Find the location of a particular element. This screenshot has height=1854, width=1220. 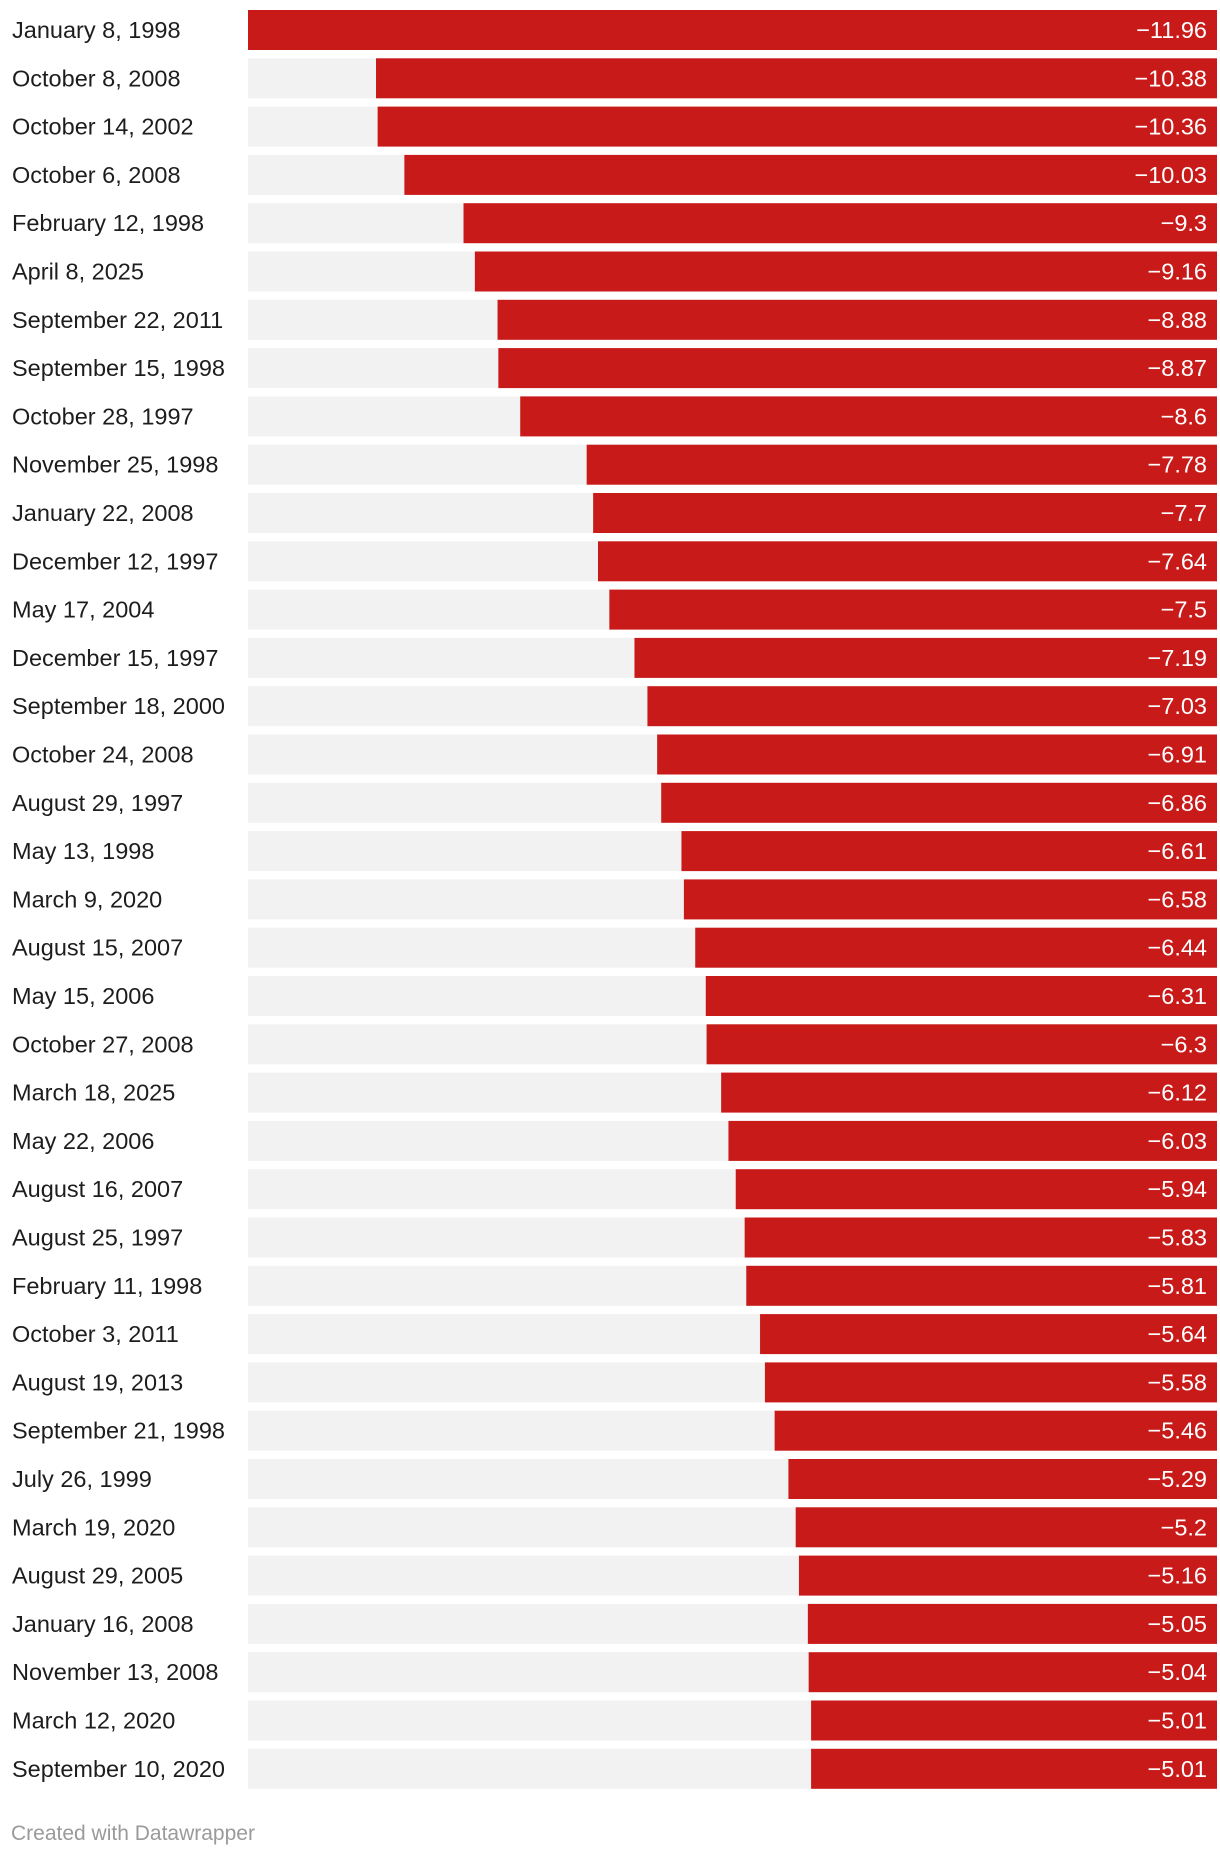

value-label: −10.38 is located at coordinates (1170, 78).